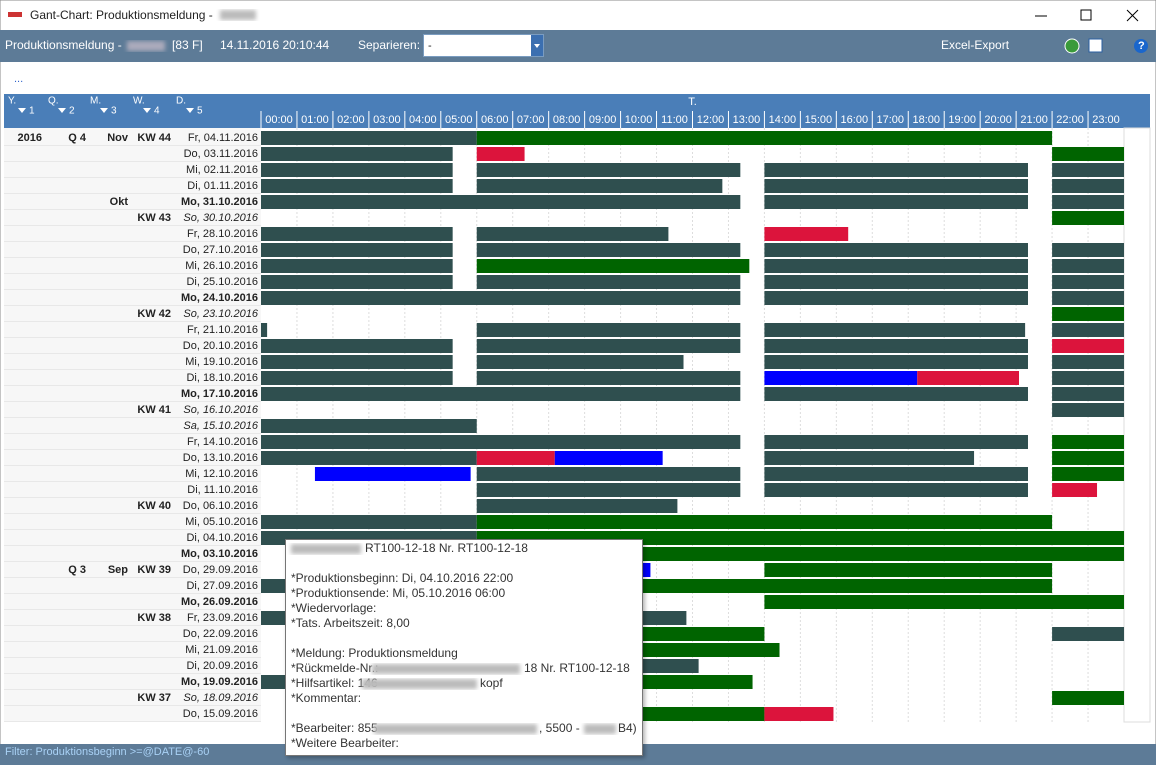  I want to click on tooltip-line: kopf, so click(491, 683).